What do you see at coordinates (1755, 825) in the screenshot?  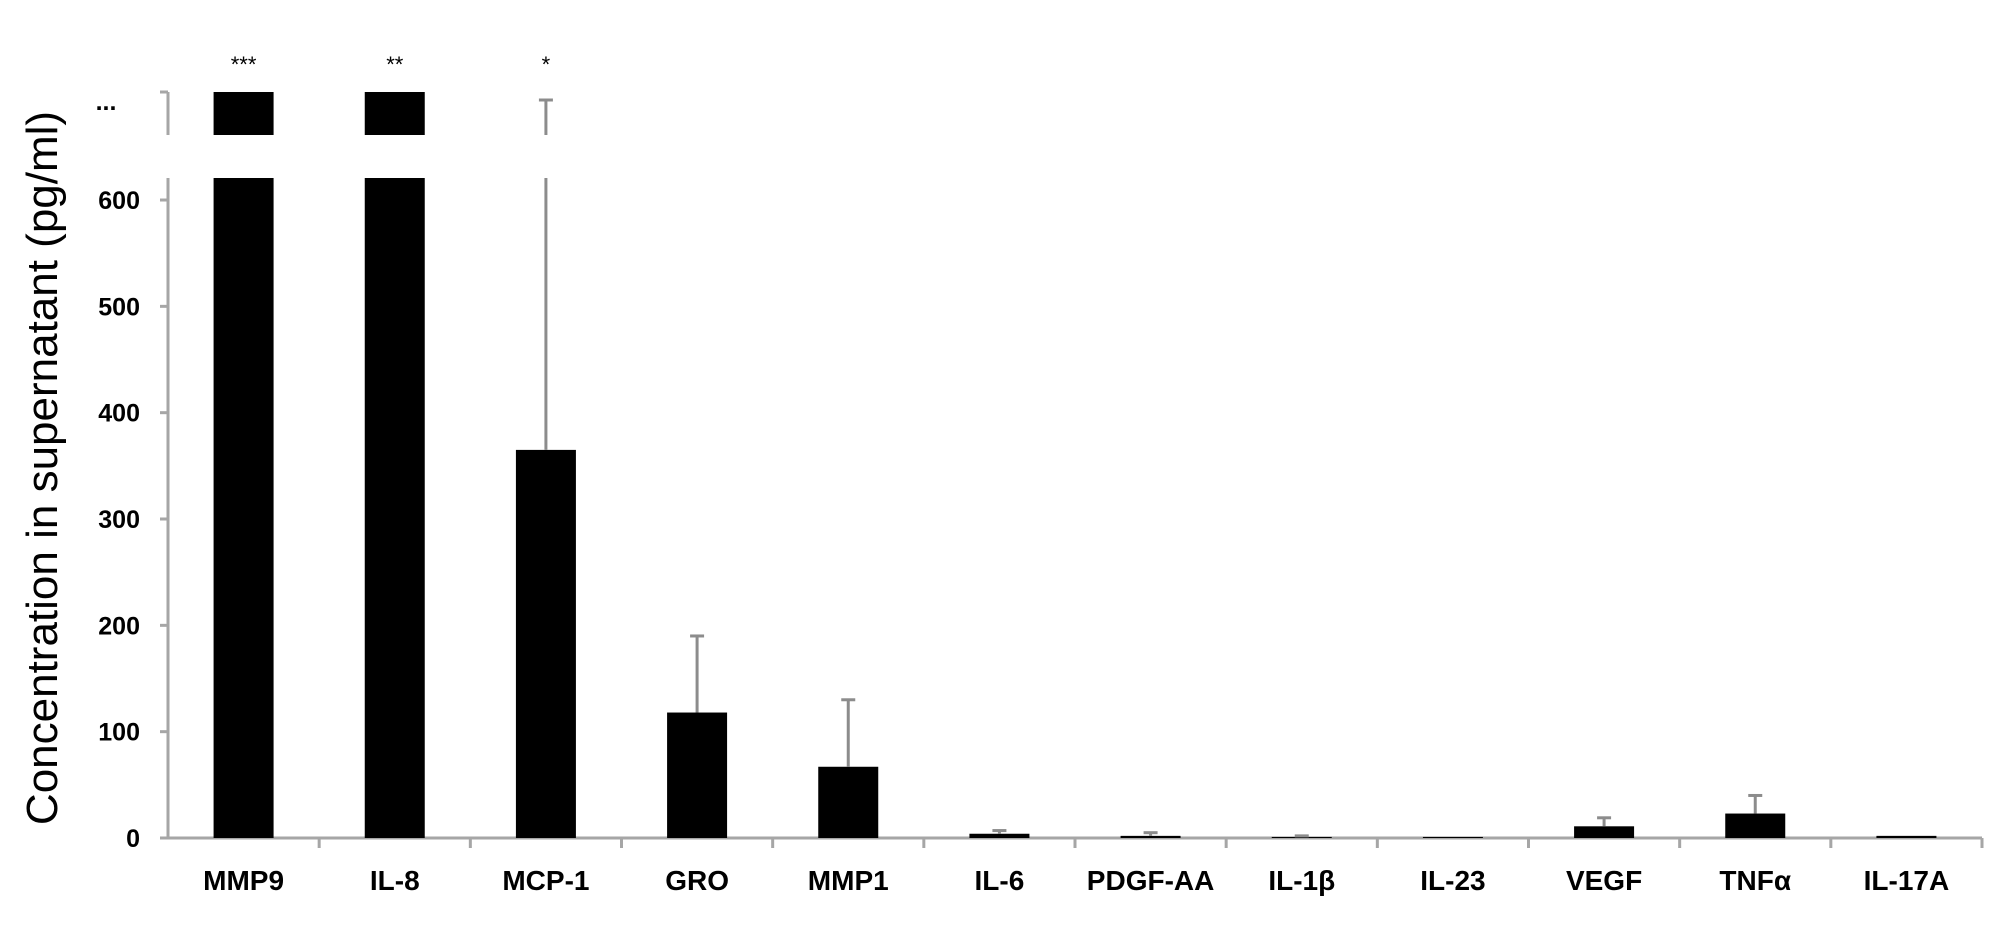 I see `bar-tnfα` at bounding box center [1755, 825].